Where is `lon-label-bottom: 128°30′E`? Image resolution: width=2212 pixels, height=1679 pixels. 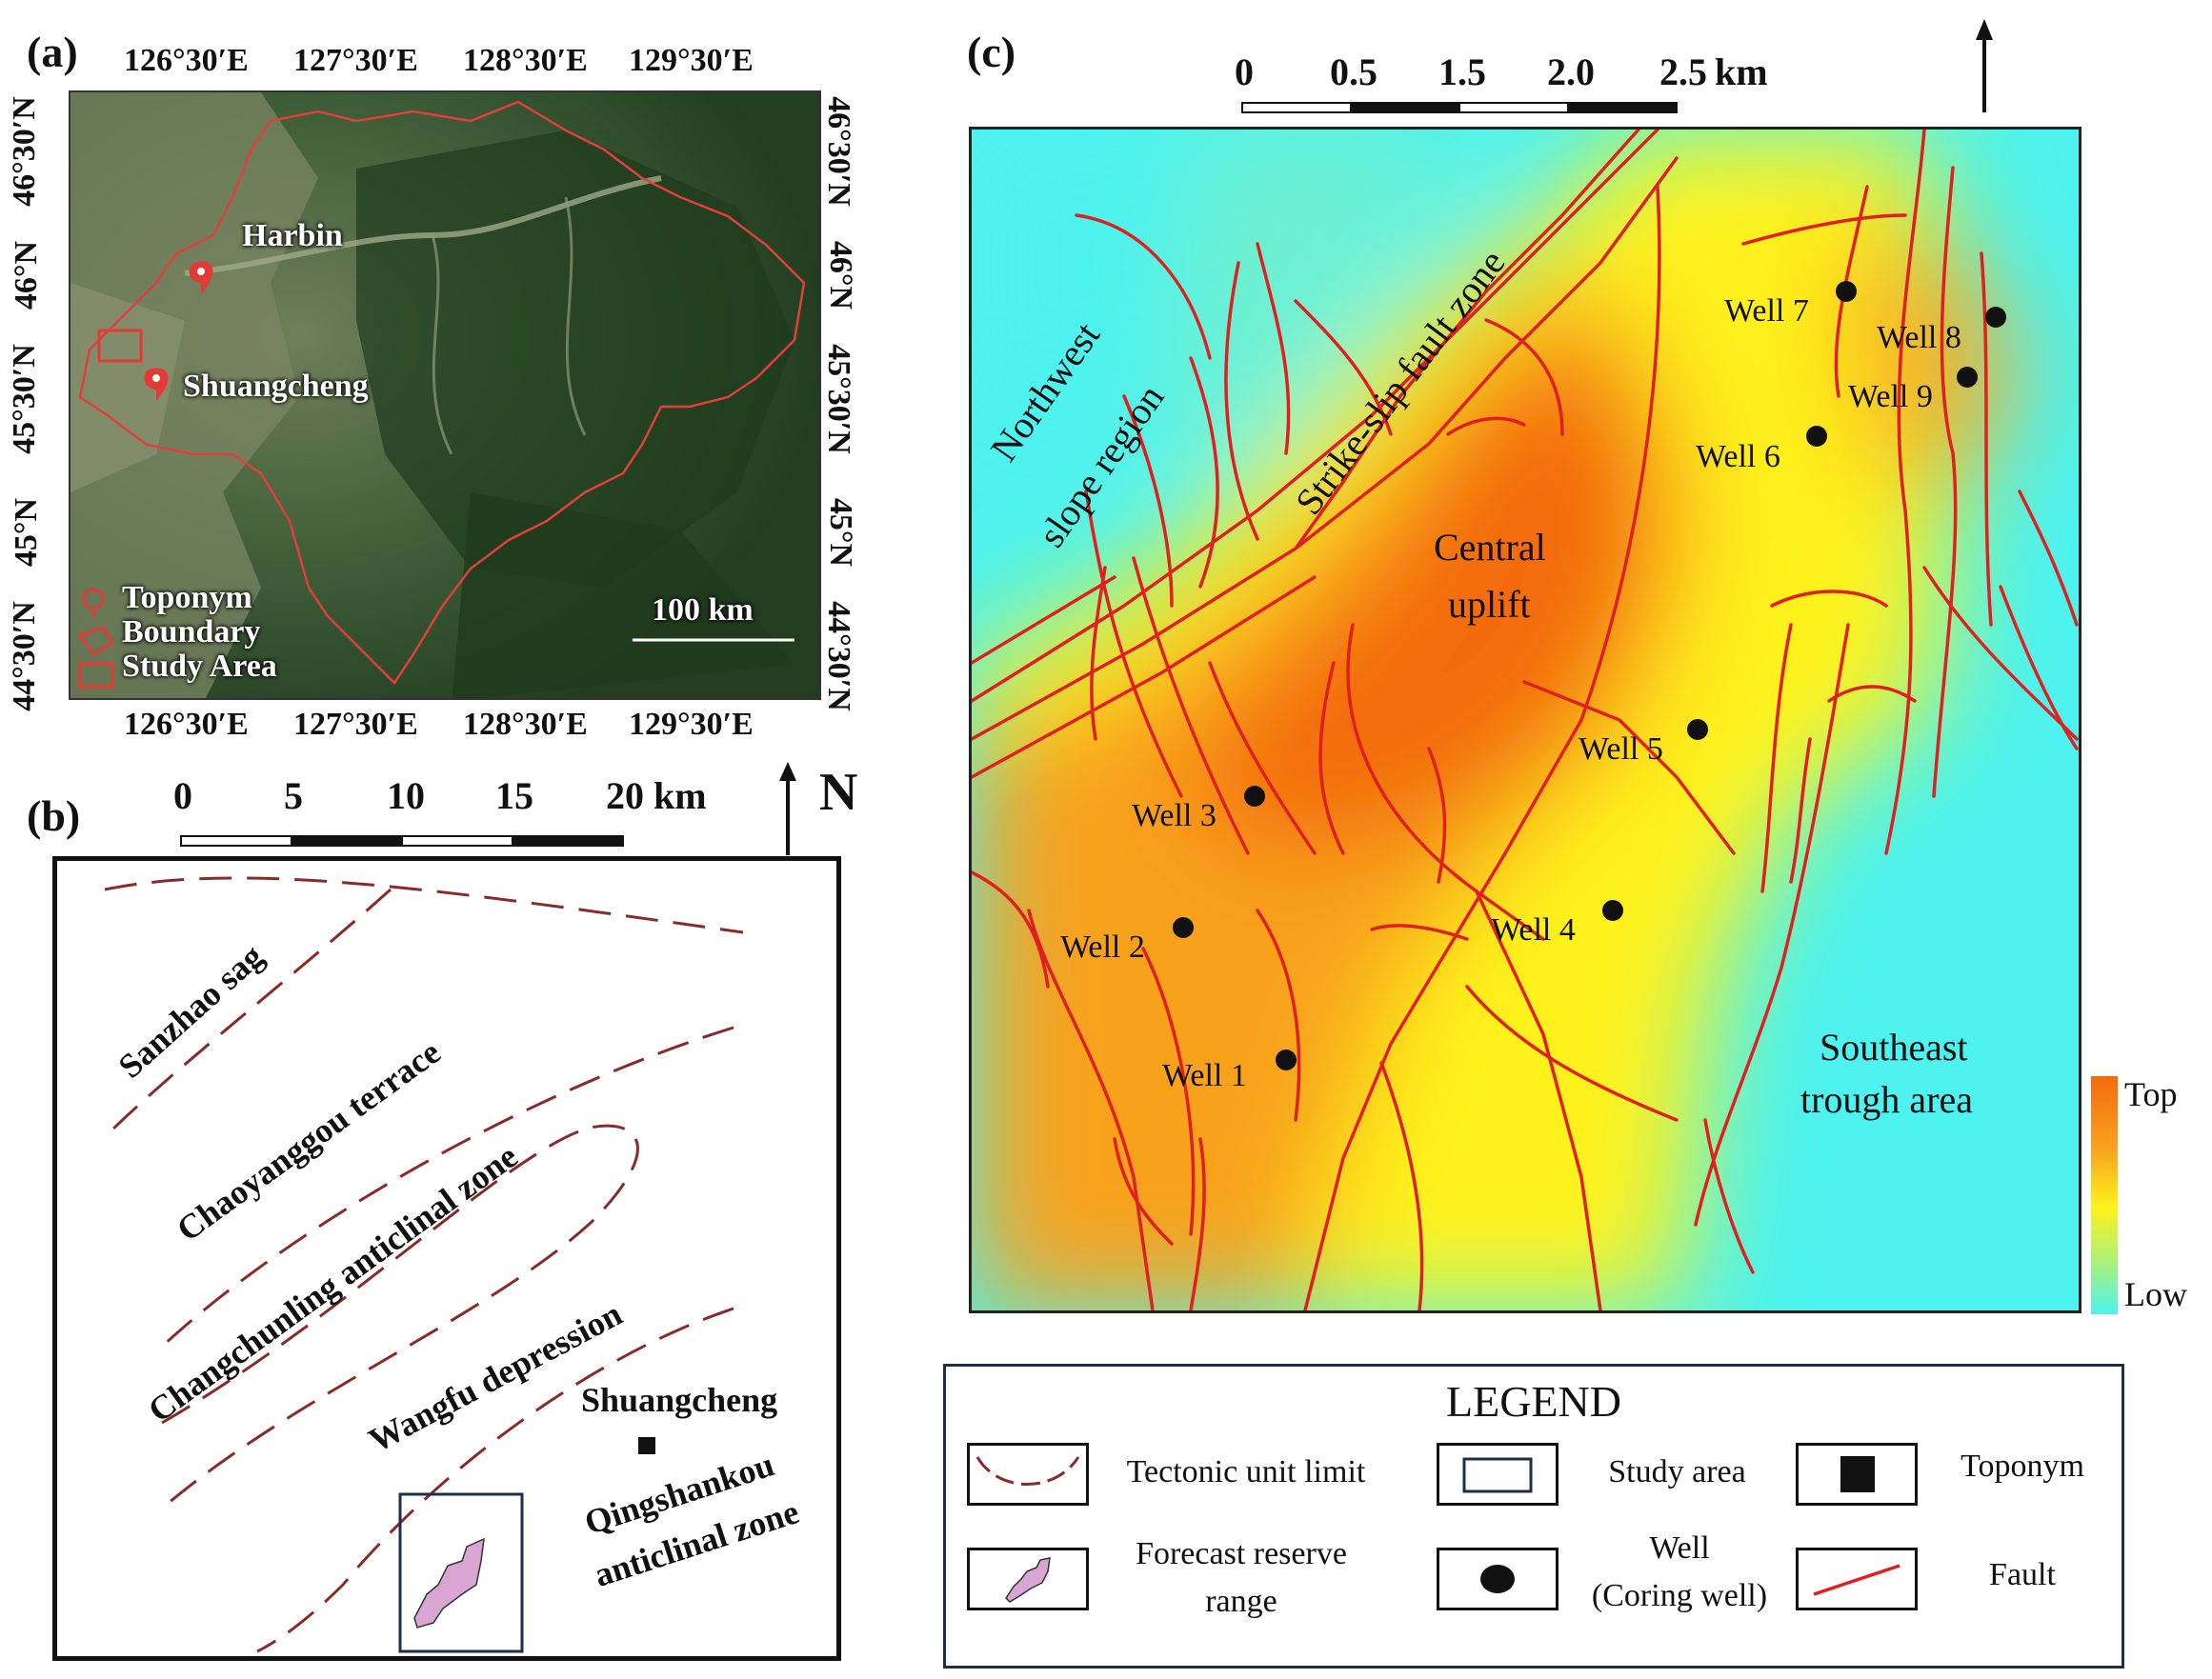
lon-label-bottom: 128°30′E is located at coordinates (525, 724).